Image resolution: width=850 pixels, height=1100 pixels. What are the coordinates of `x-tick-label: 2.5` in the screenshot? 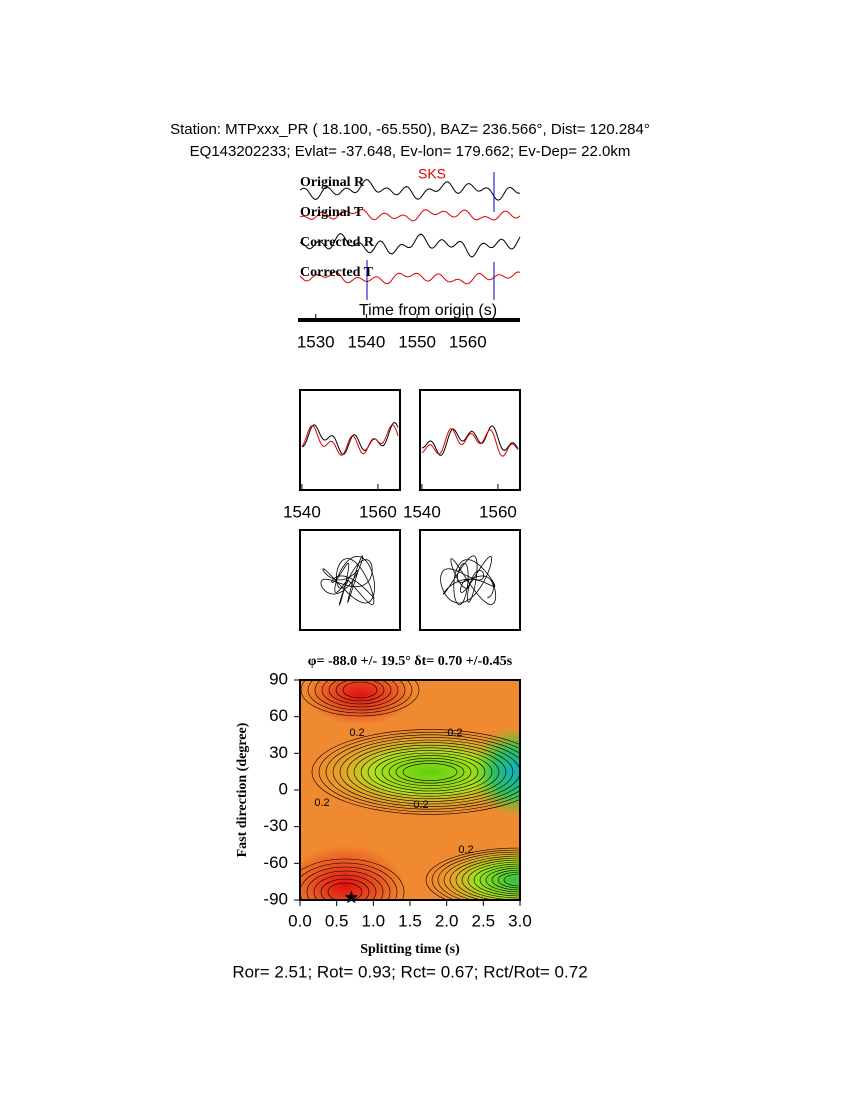 It's located at (484, 920).